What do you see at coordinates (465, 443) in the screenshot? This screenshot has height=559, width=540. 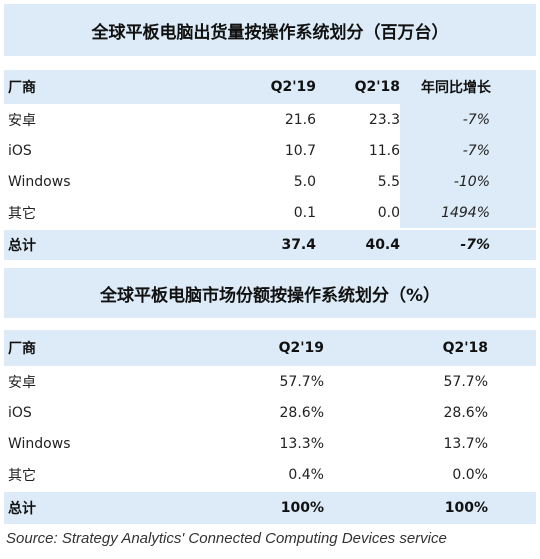 I see `row-q2-18: 13.7%` at bounding box center [465, 443].